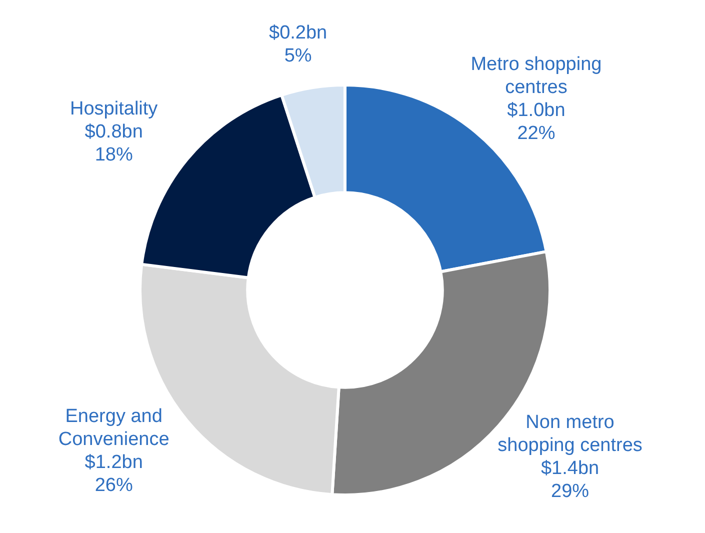  Describe the element at coordinates (536, 122) in the screenshot. I see `data-label: $1.0bn 22%` at that location.